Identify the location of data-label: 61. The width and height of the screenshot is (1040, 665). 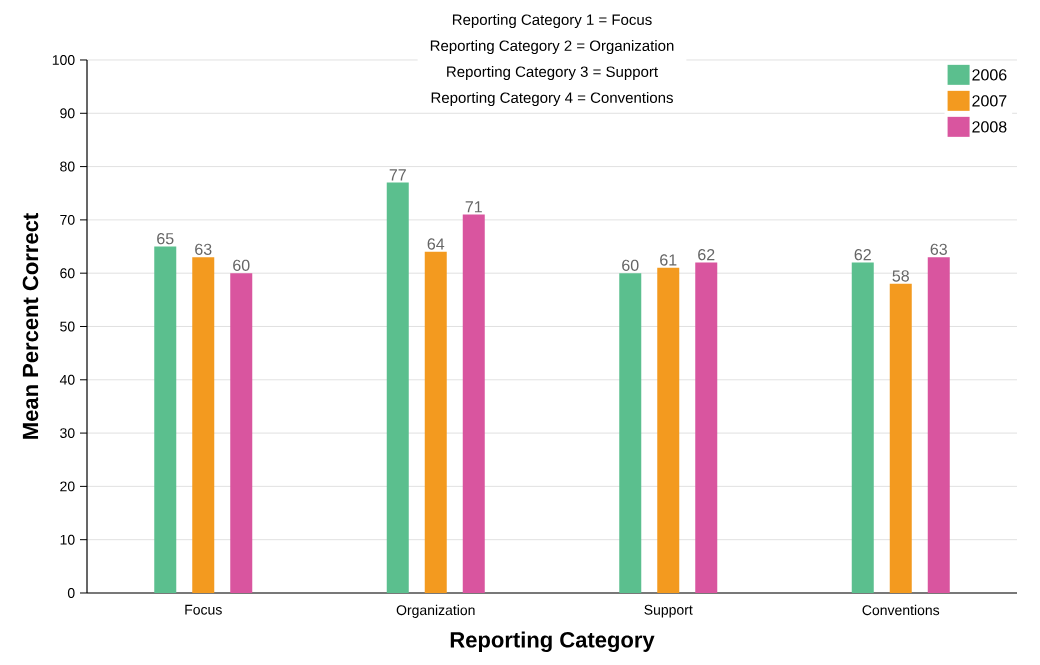
(668, 260).